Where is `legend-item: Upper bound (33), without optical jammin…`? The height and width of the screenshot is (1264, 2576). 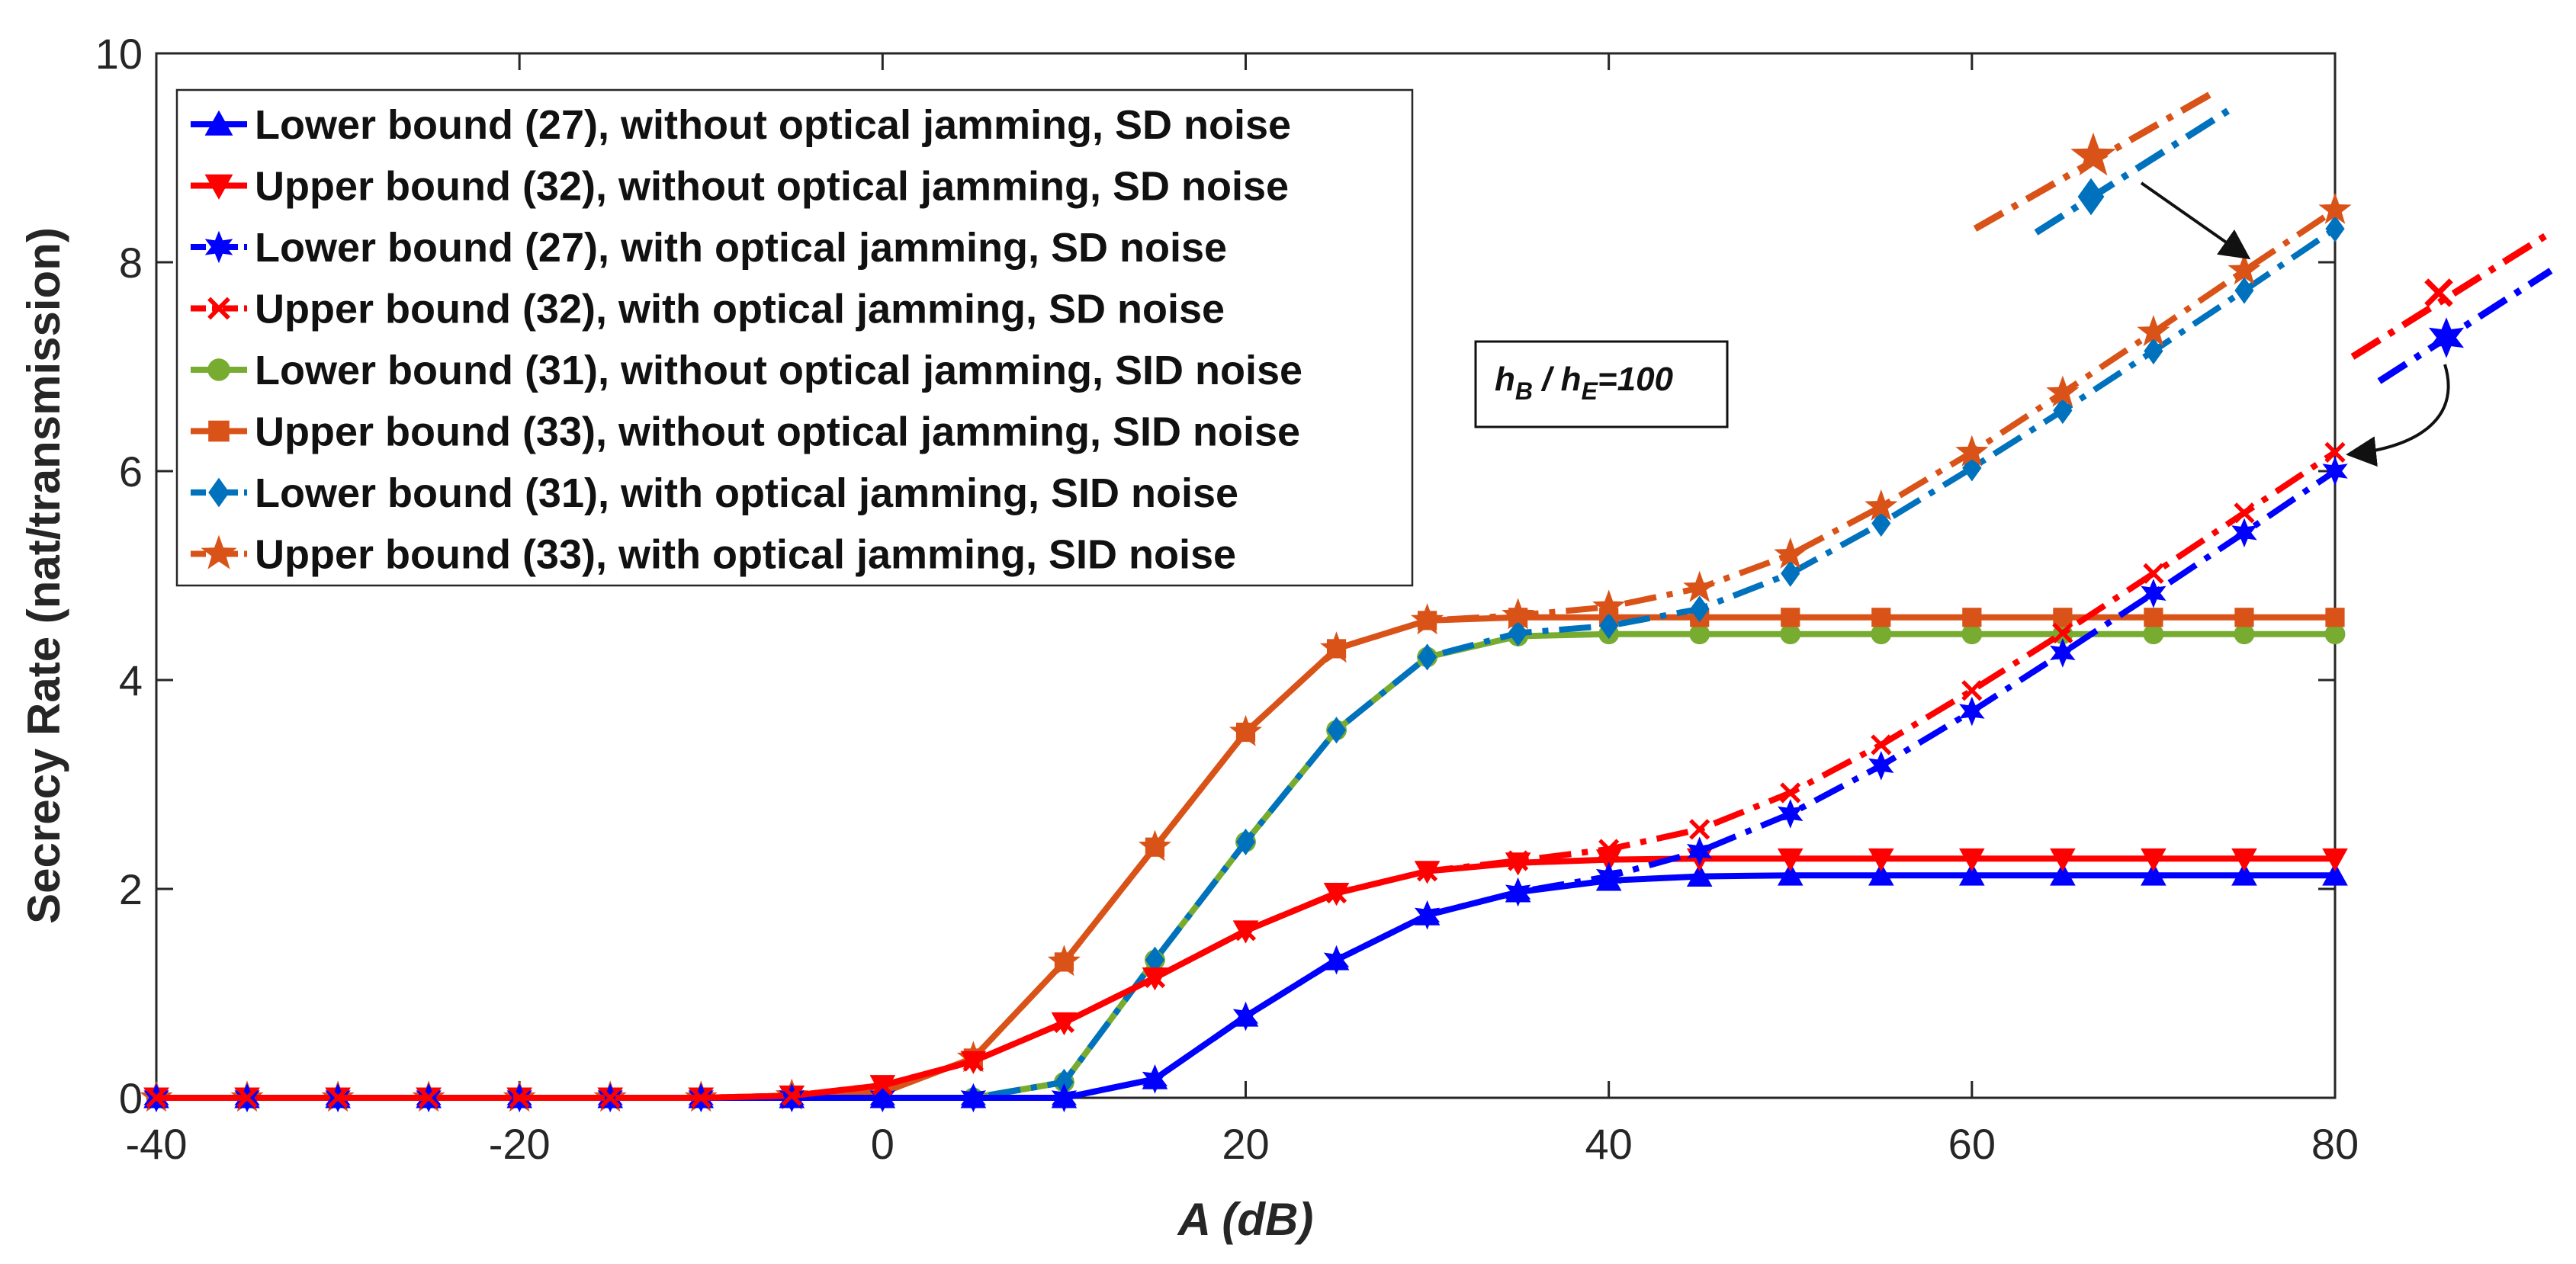 legend-item: Upper bound (33), without optical jammin… is located at coordinates (745, 432).